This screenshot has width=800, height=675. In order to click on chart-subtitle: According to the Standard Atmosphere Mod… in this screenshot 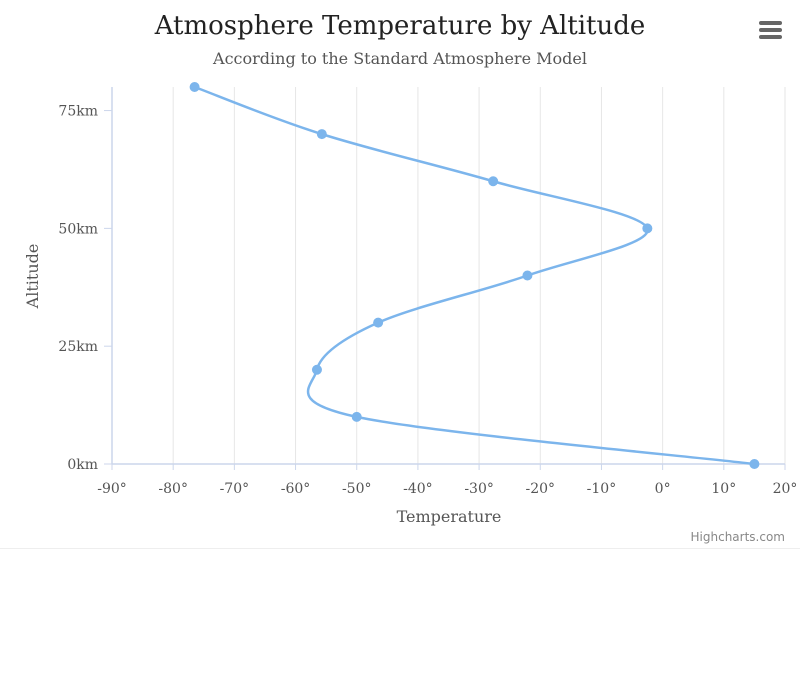, I will do `click(399, 58)`.